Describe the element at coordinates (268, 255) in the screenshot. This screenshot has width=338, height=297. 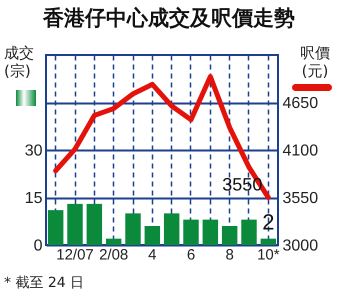
I see `x-tick-label: 10*` at that location.